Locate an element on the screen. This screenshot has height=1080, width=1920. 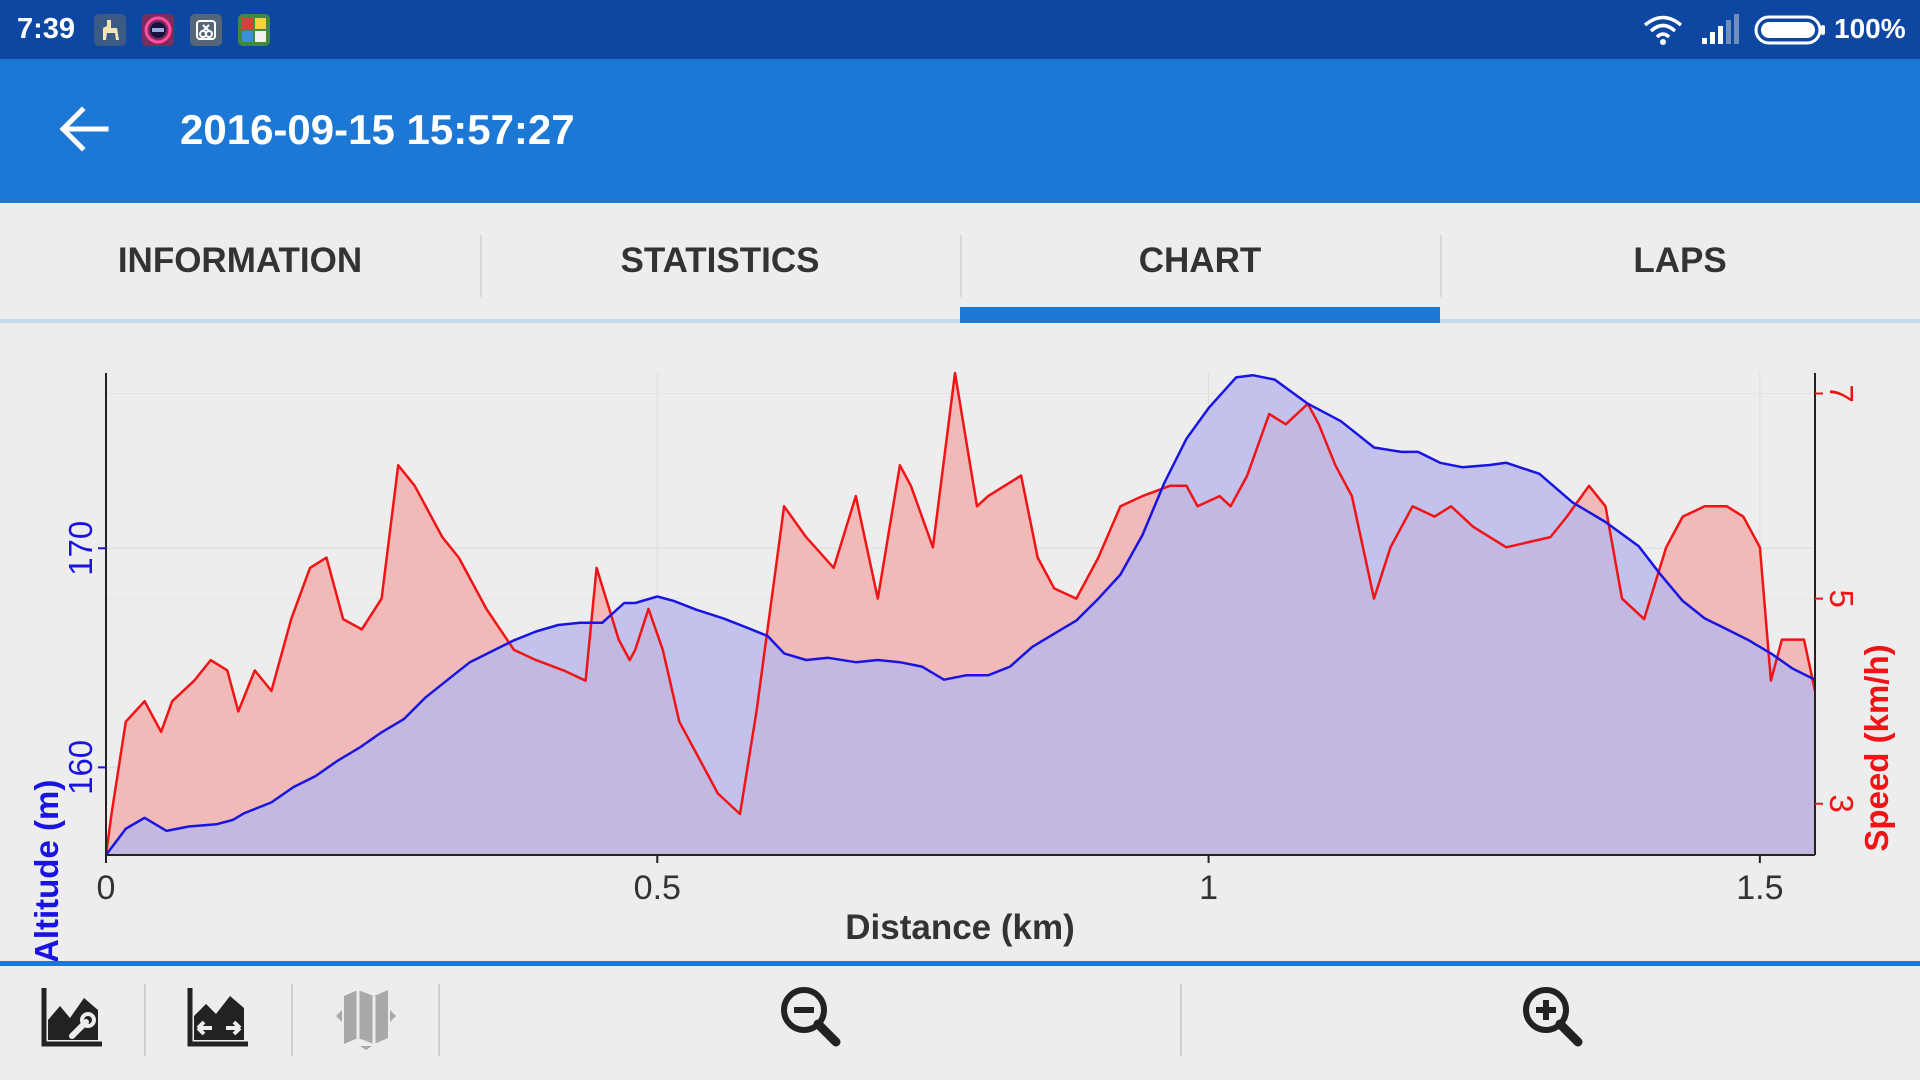
chart-fit-button is located at coordinates (218, 1023).